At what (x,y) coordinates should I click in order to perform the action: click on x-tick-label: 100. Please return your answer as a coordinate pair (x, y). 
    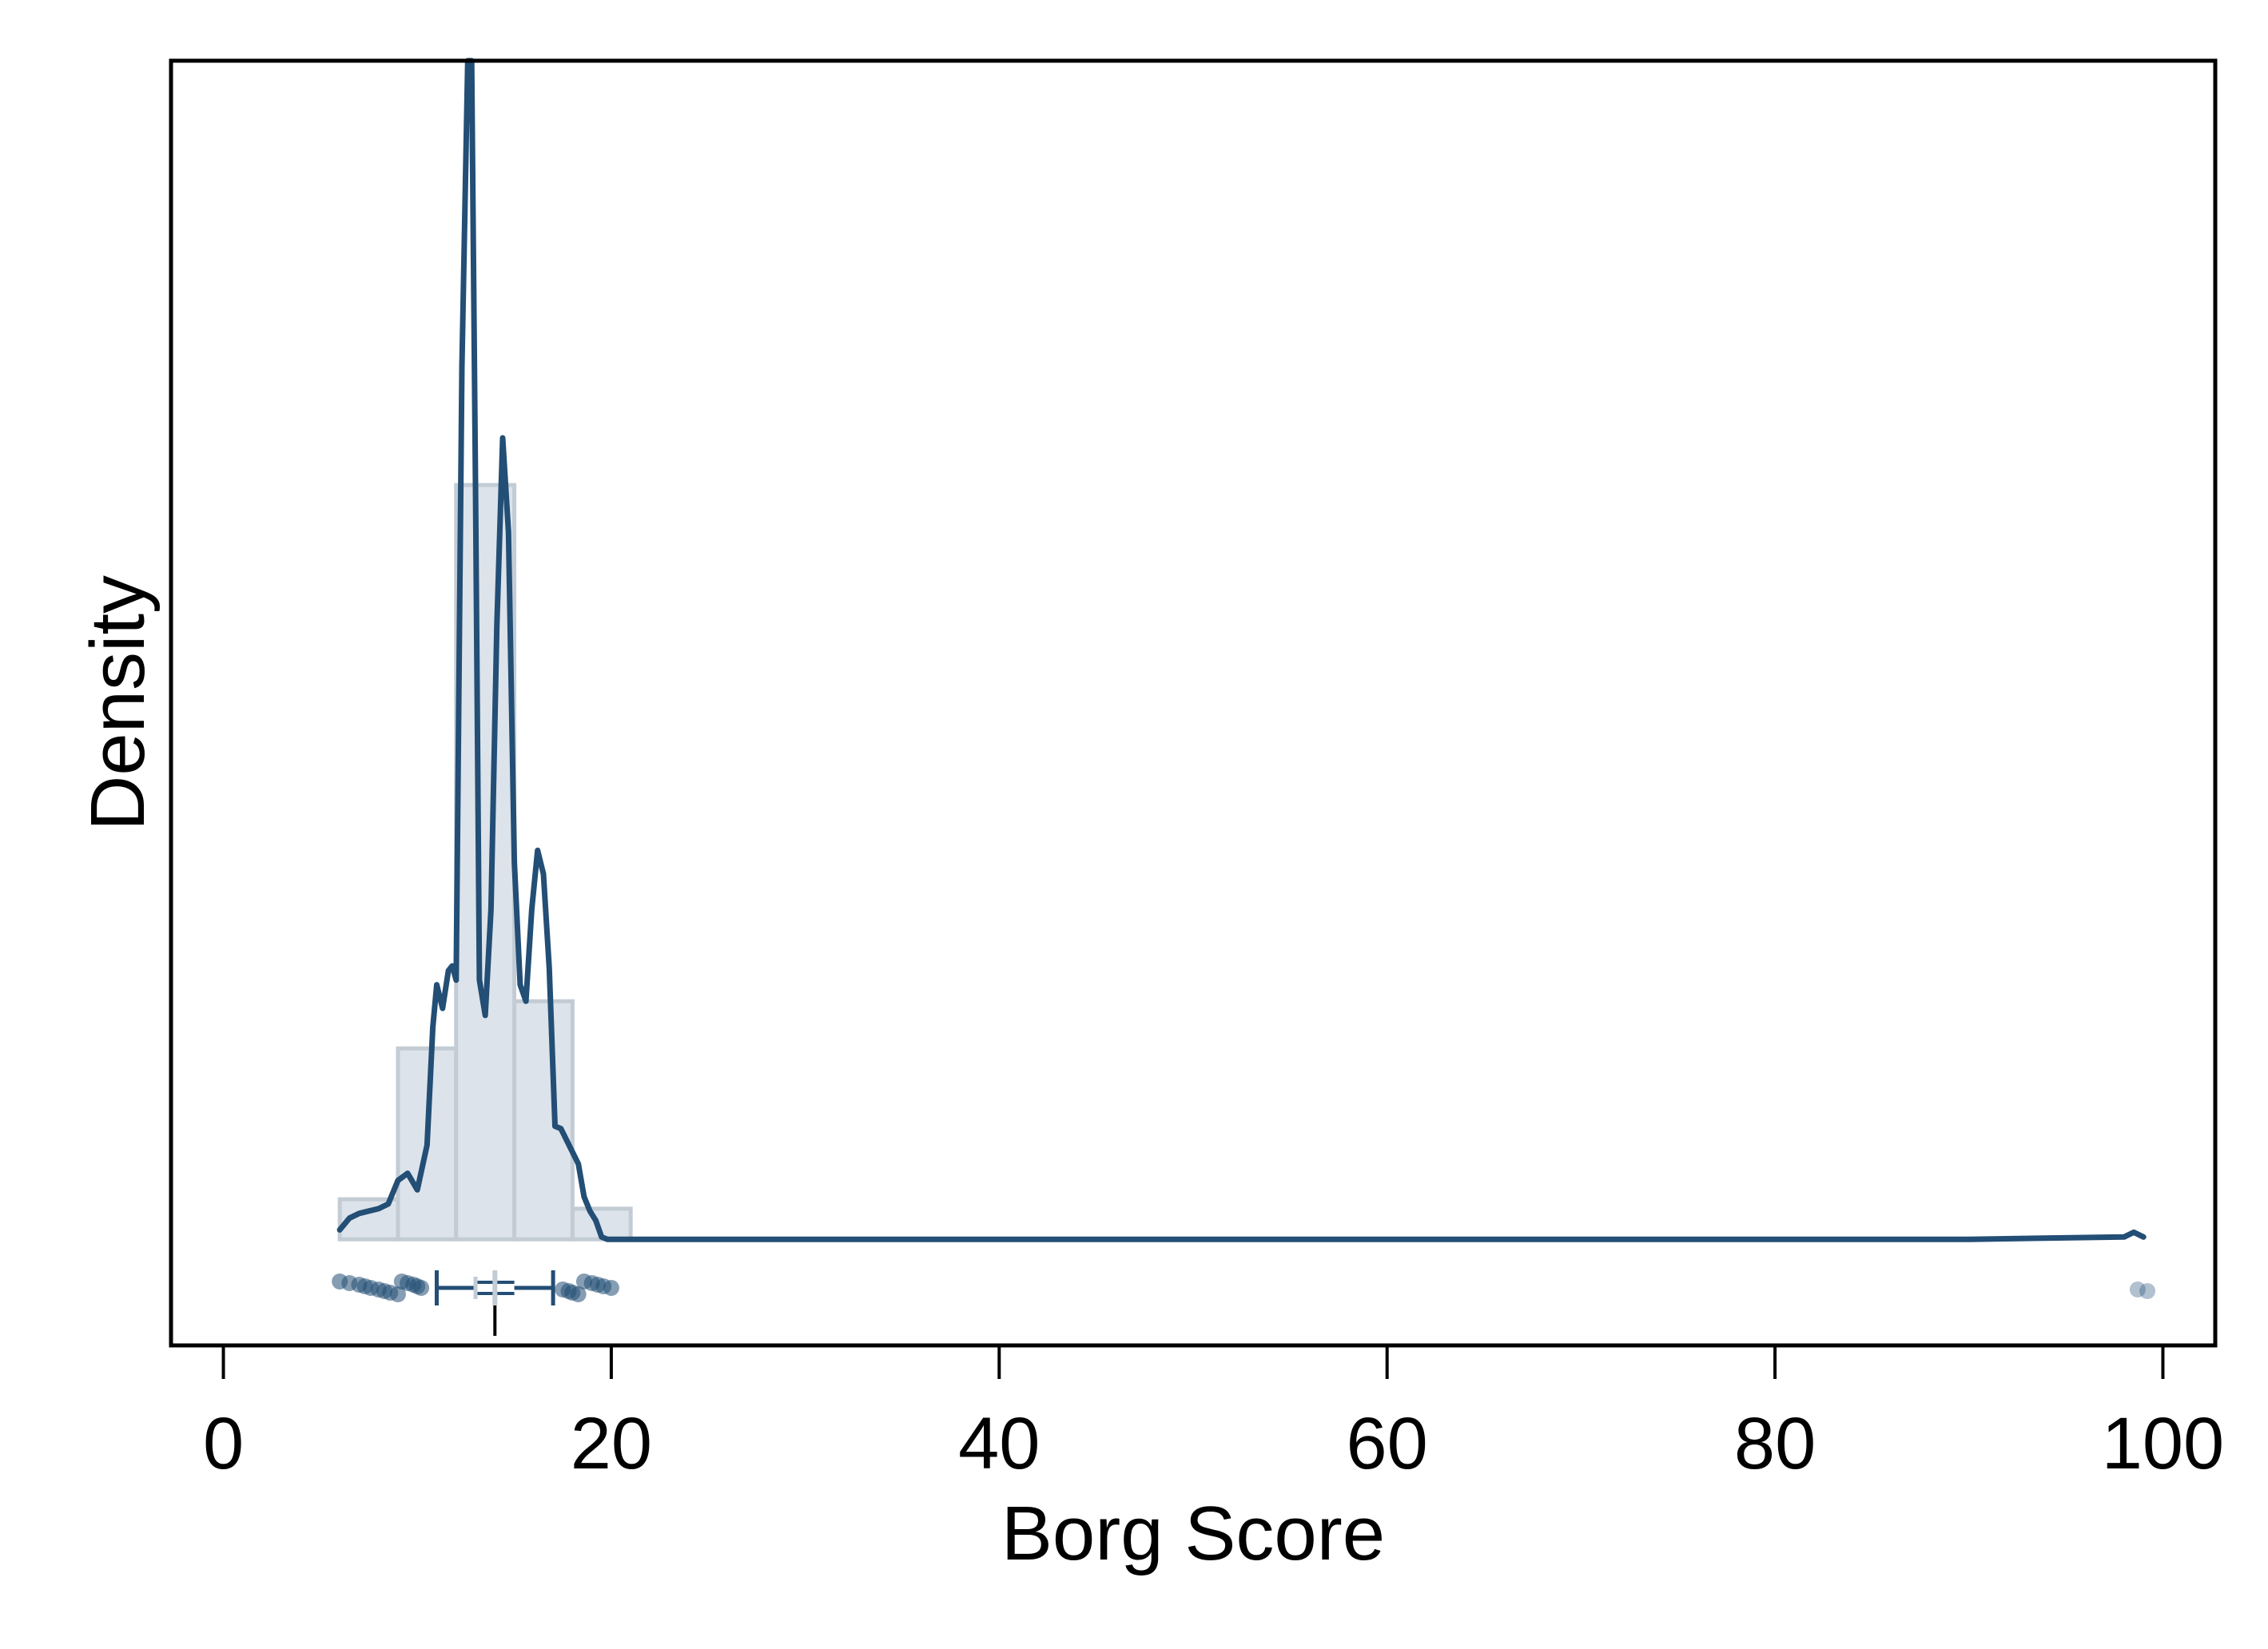
    Looking at the image, I should click on (2163, 1443).